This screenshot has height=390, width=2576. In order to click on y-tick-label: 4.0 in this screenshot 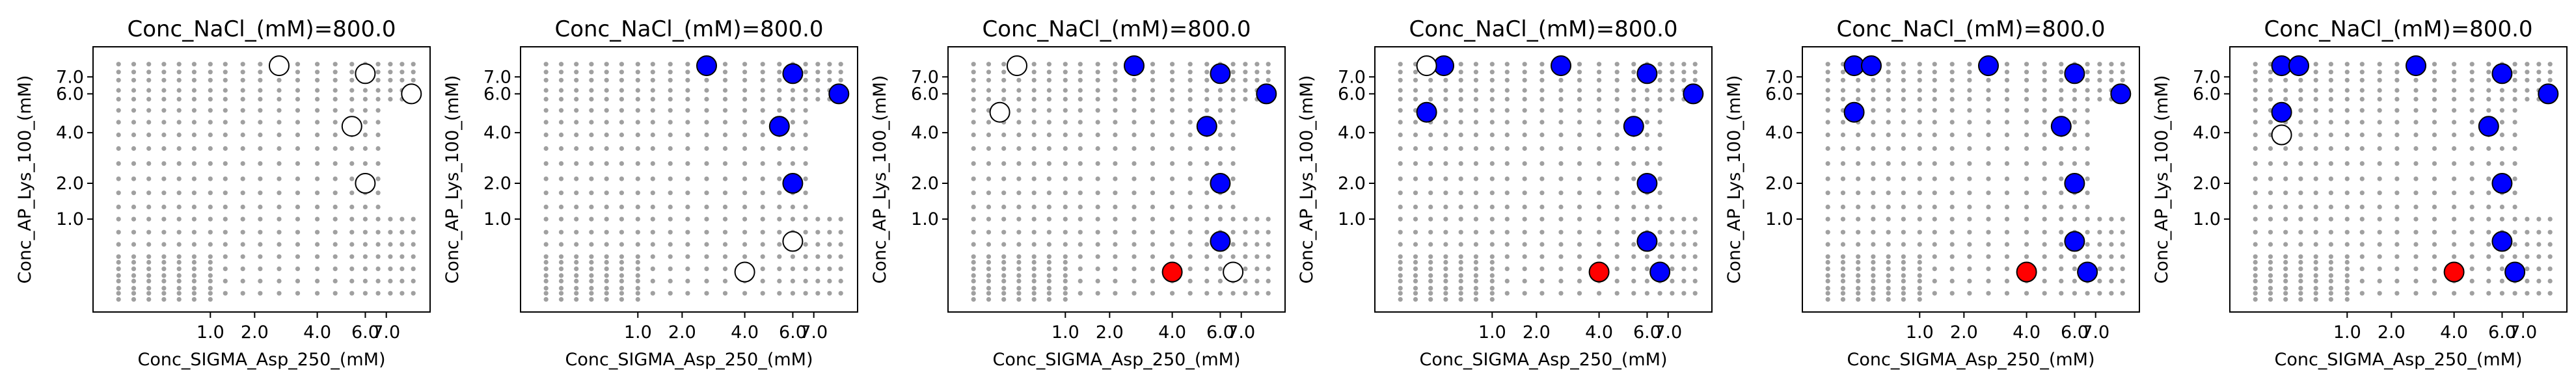, I will do `click(1779, 133)`.